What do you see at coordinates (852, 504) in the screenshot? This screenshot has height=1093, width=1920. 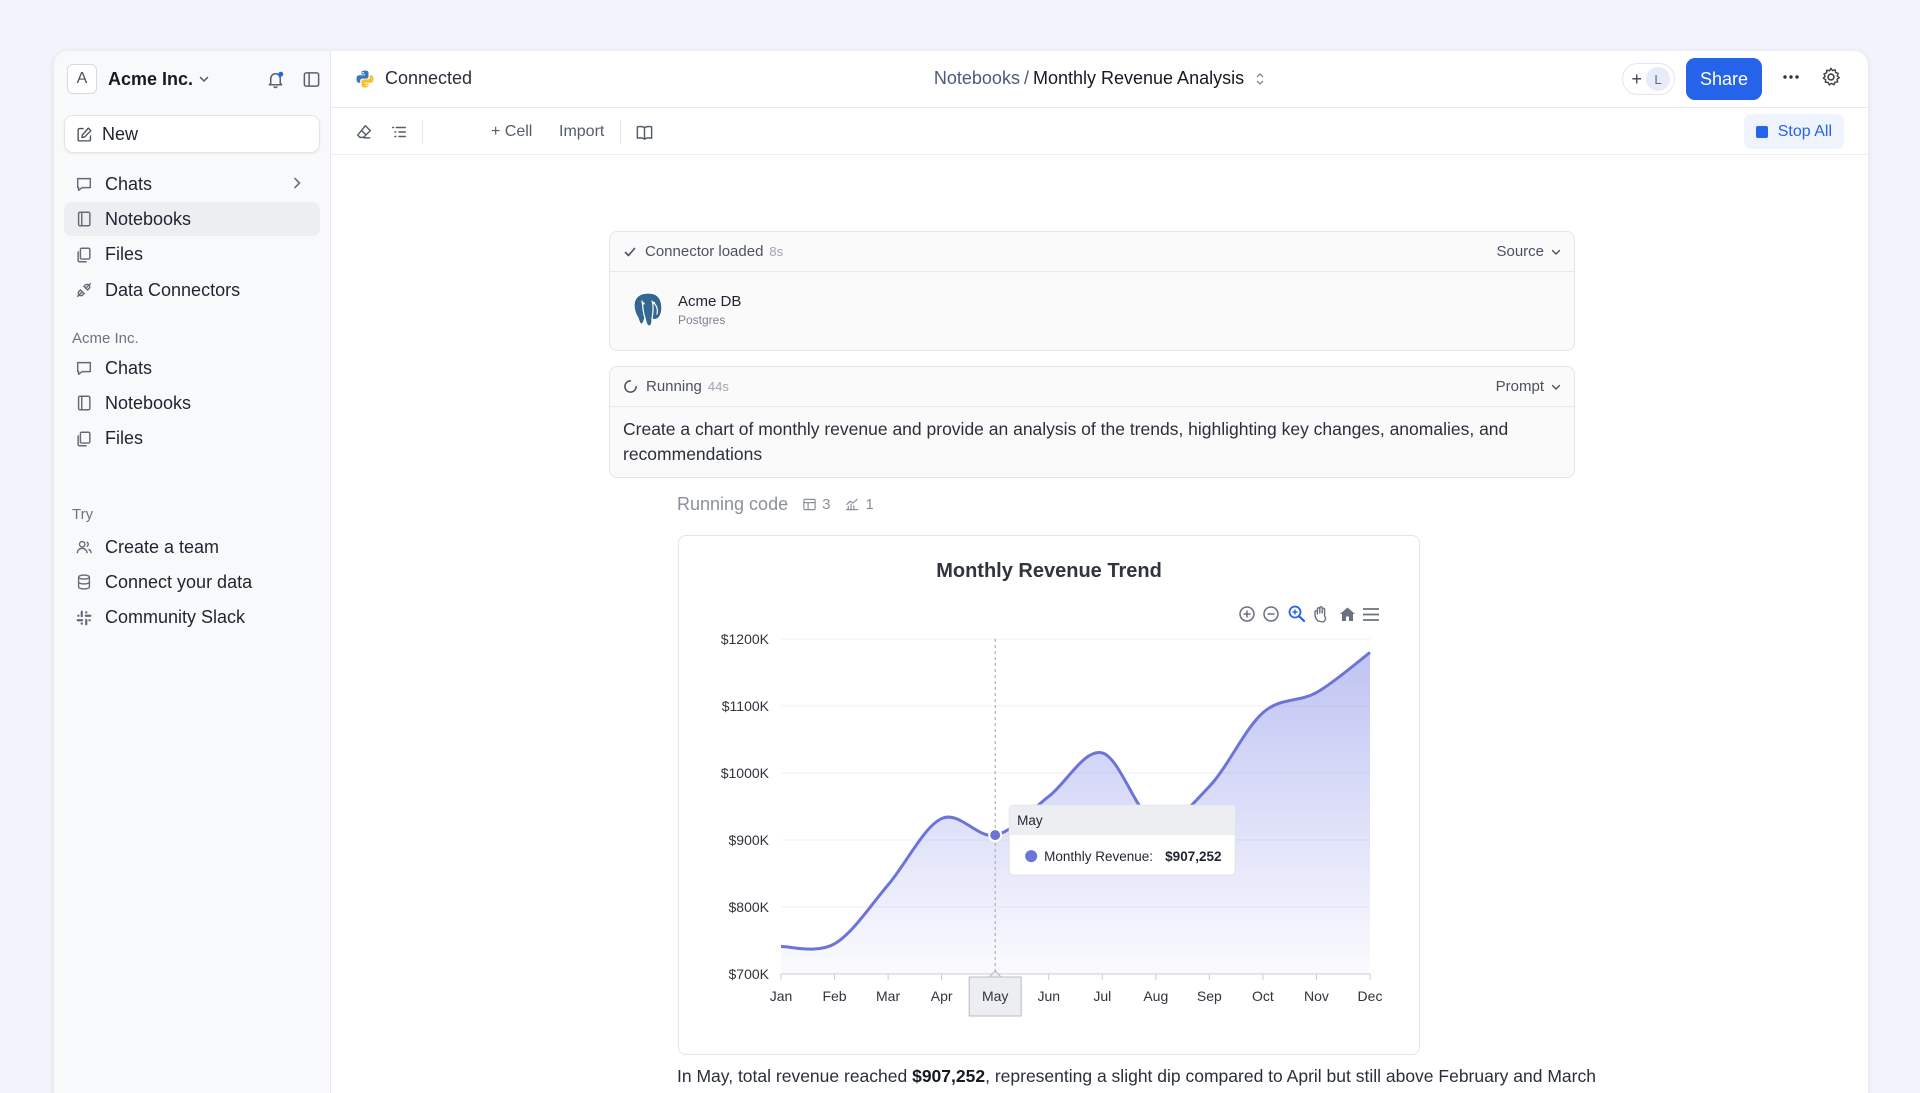 I see `chart-icon` at bounding box center [852, 504].